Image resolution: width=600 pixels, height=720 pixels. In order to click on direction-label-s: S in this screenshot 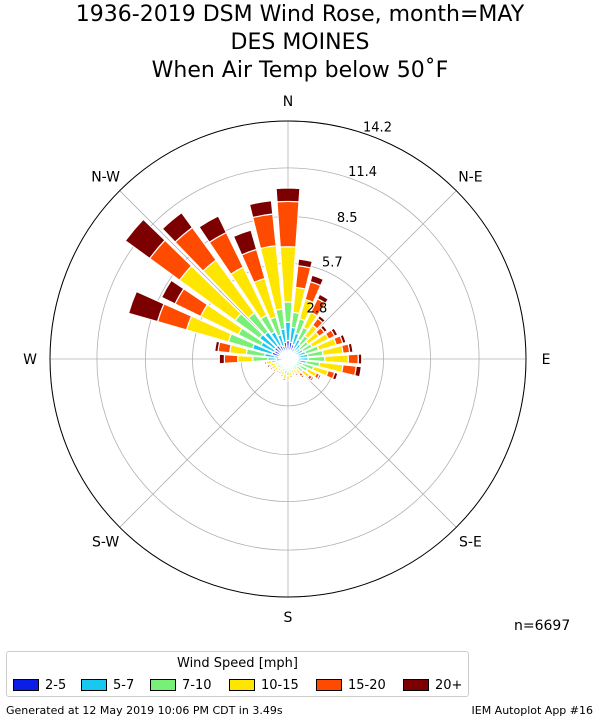, I will do `click(288, 618)`.